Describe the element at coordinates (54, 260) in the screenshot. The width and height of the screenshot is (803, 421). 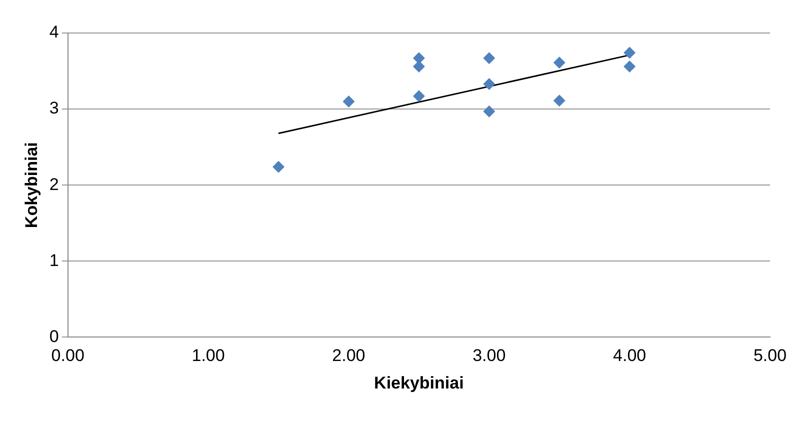
I see `y-tick-label: 1` at that location.